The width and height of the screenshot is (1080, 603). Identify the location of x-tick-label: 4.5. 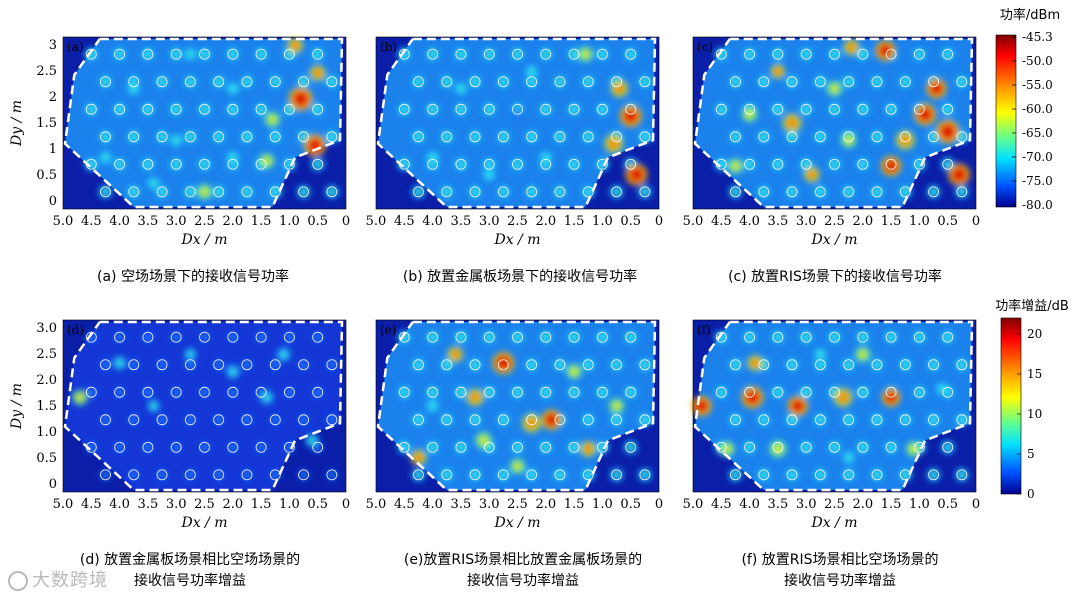
(91, 504).